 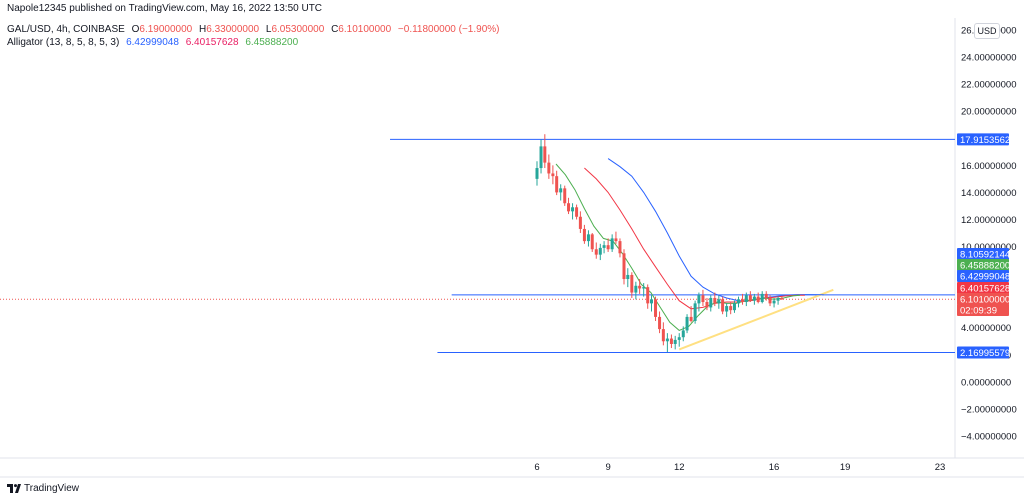 What do you see at coordinates (43, 488) in the screenshot?
I see `tradingview-brand: TradingView` at bounding box center [43, 488].